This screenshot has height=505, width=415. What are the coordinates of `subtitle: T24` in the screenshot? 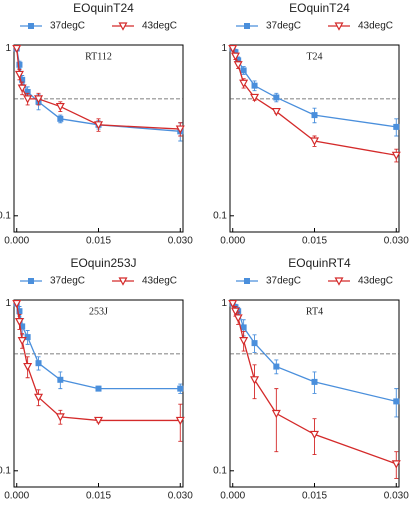 It's located at (314, 56).